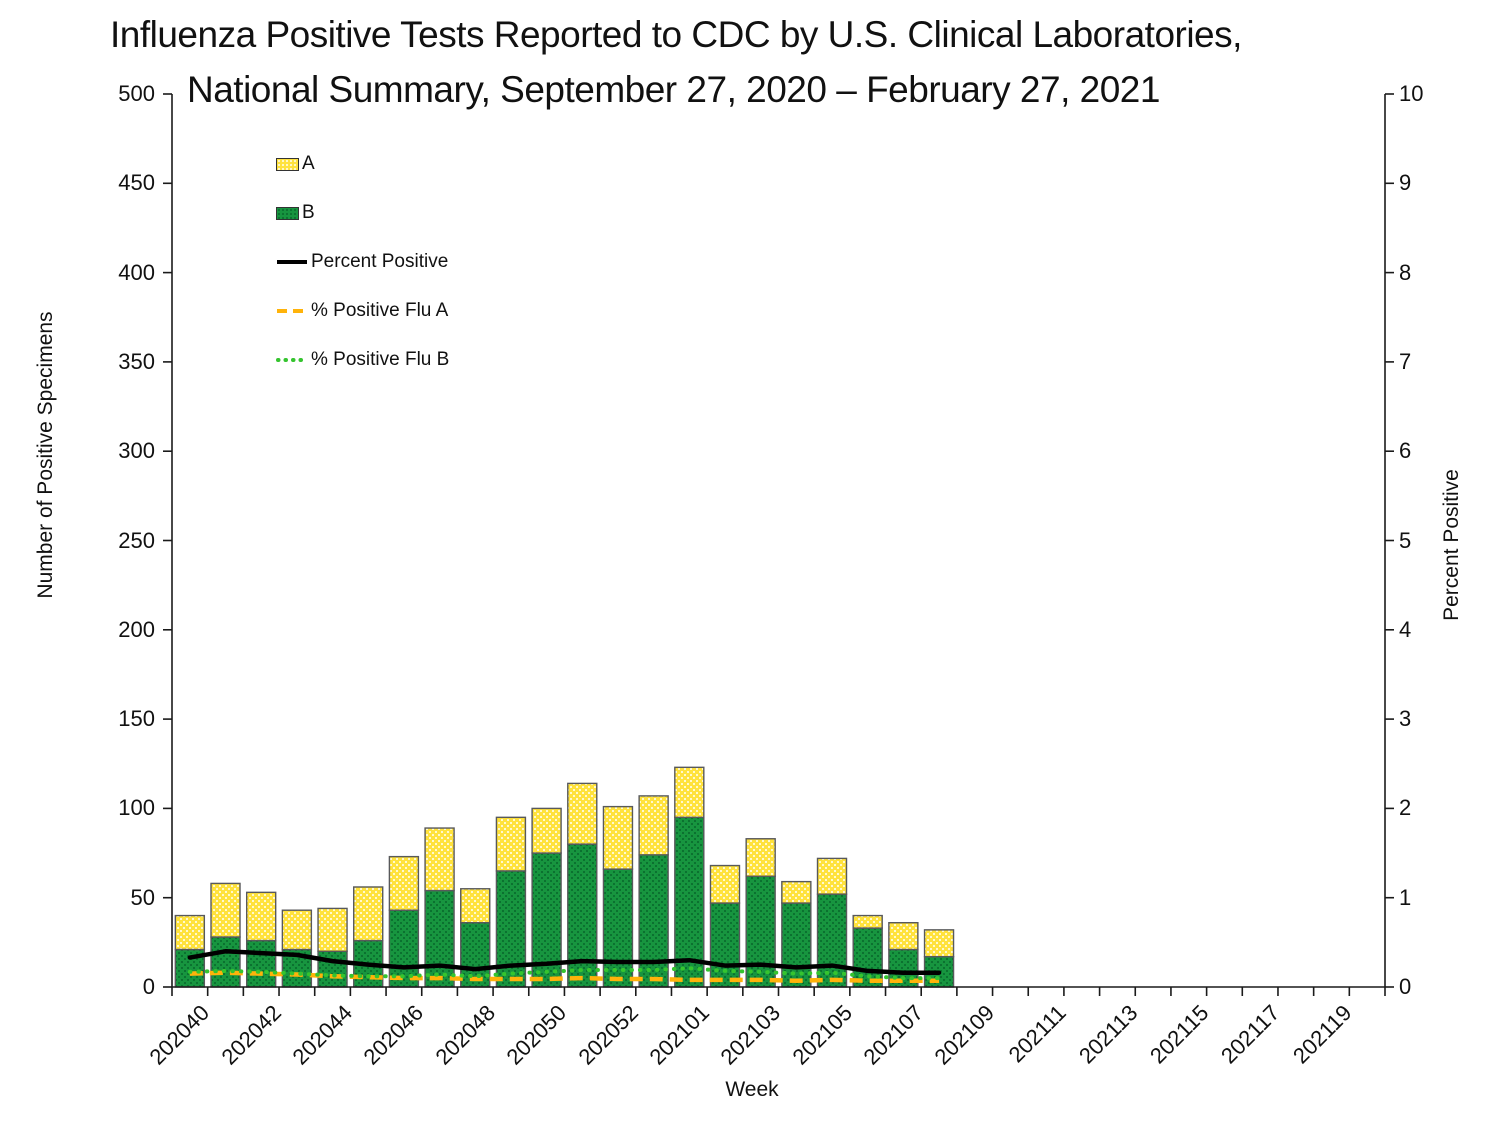 The image size is (1500, 1125). I want to click on y-right-tick-label: 5, so click(1405, 540).